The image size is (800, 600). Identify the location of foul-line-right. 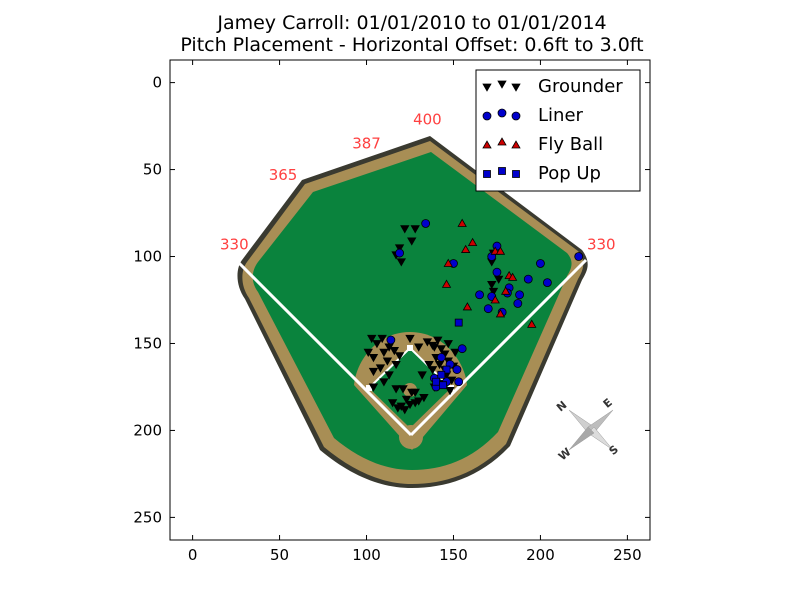
(498, 347).